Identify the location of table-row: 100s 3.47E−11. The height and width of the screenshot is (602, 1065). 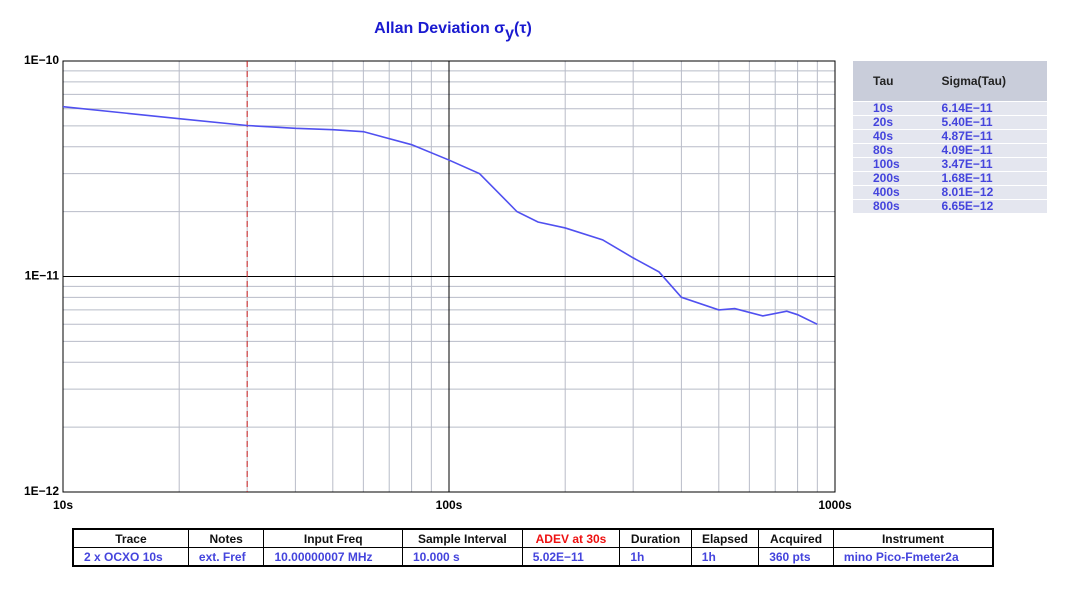
(950, 164).